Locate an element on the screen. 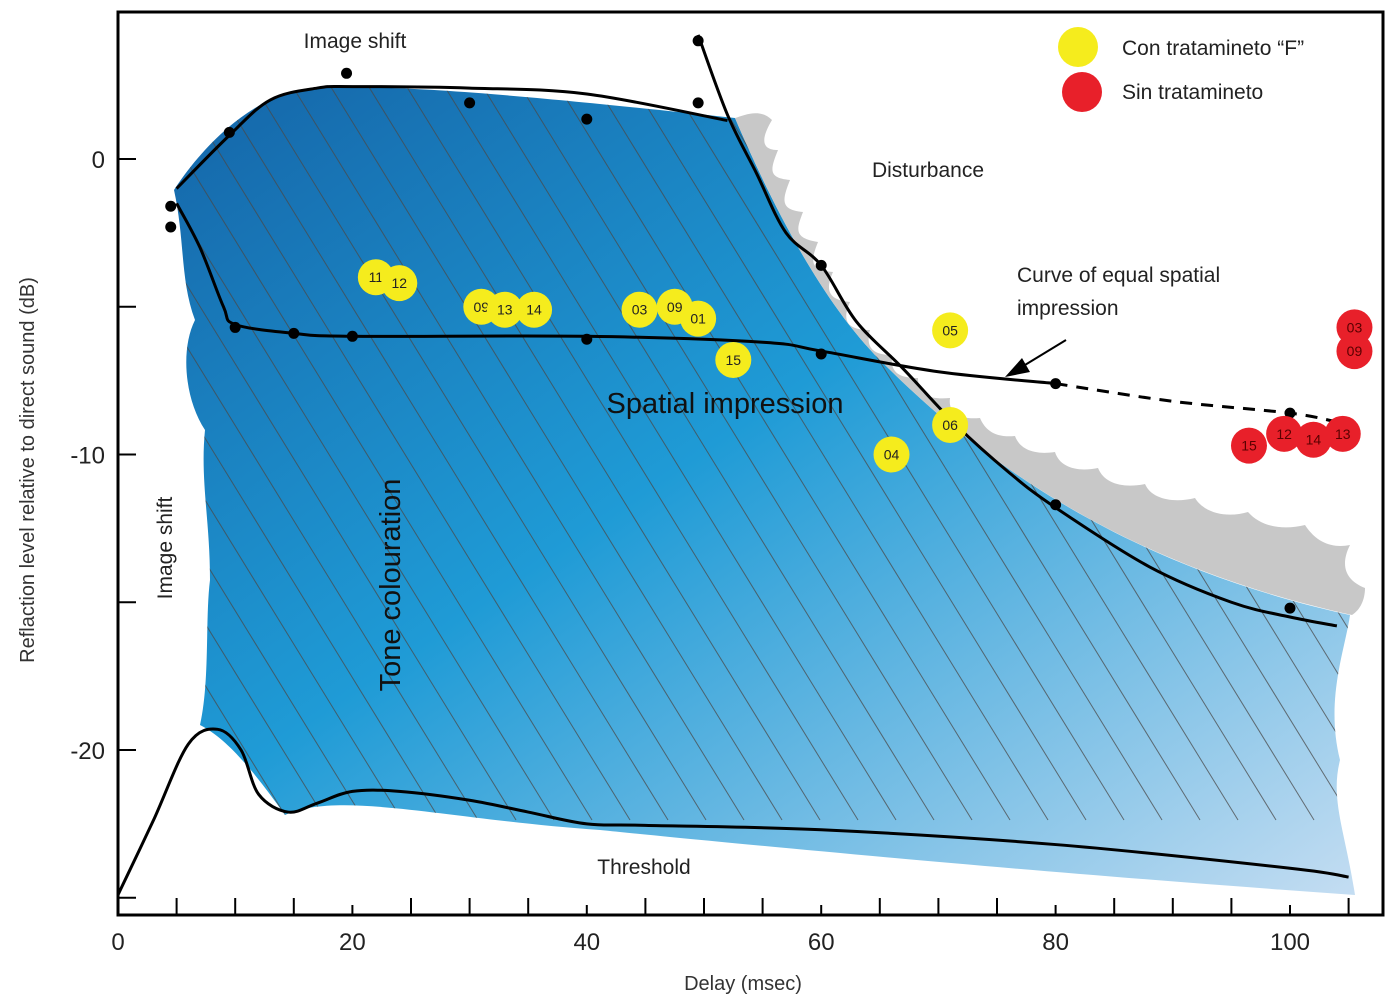 The width and height of the screenshot is (1388, 1000). red-marker: 15 is located at coordinates (1248, 445).